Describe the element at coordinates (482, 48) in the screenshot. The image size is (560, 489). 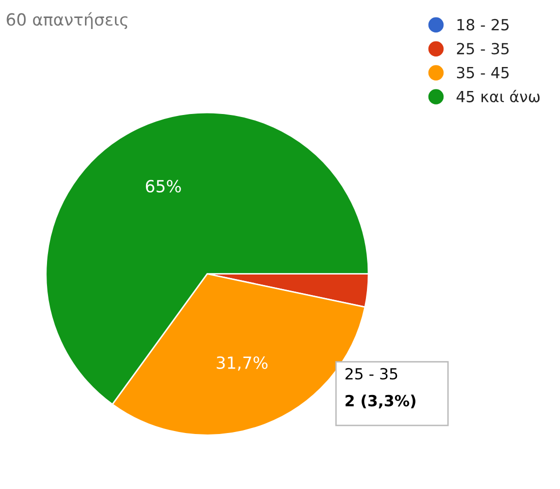
I see `legend-label: 25 - 35` at that location.